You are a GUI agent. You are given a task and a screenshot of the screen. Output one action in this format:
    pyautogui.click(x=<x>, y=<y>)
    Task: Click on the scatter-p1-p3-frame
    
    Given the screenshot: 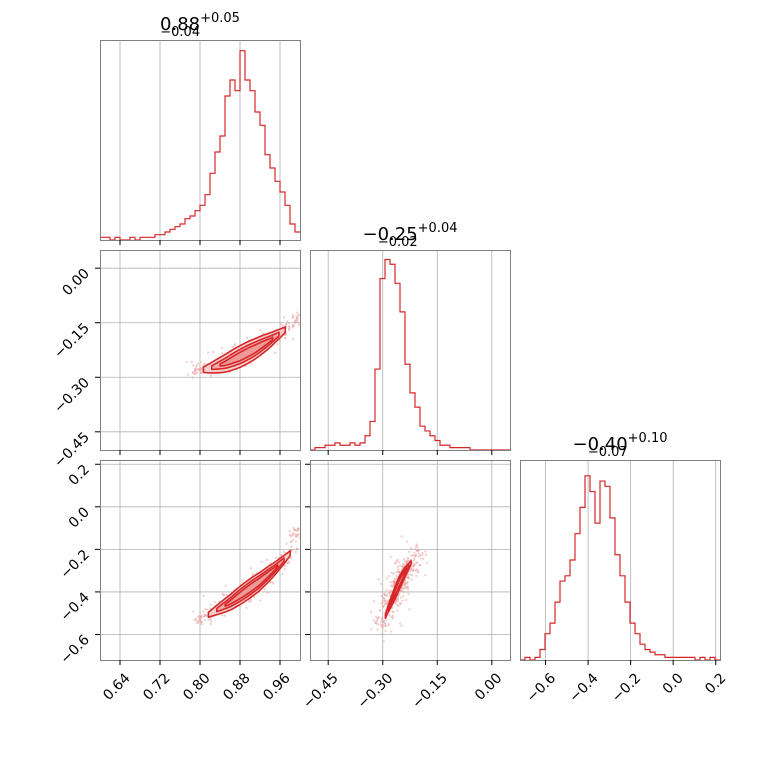 What is the action you would take?
    pyautogui.click(x=200, y=560)
    